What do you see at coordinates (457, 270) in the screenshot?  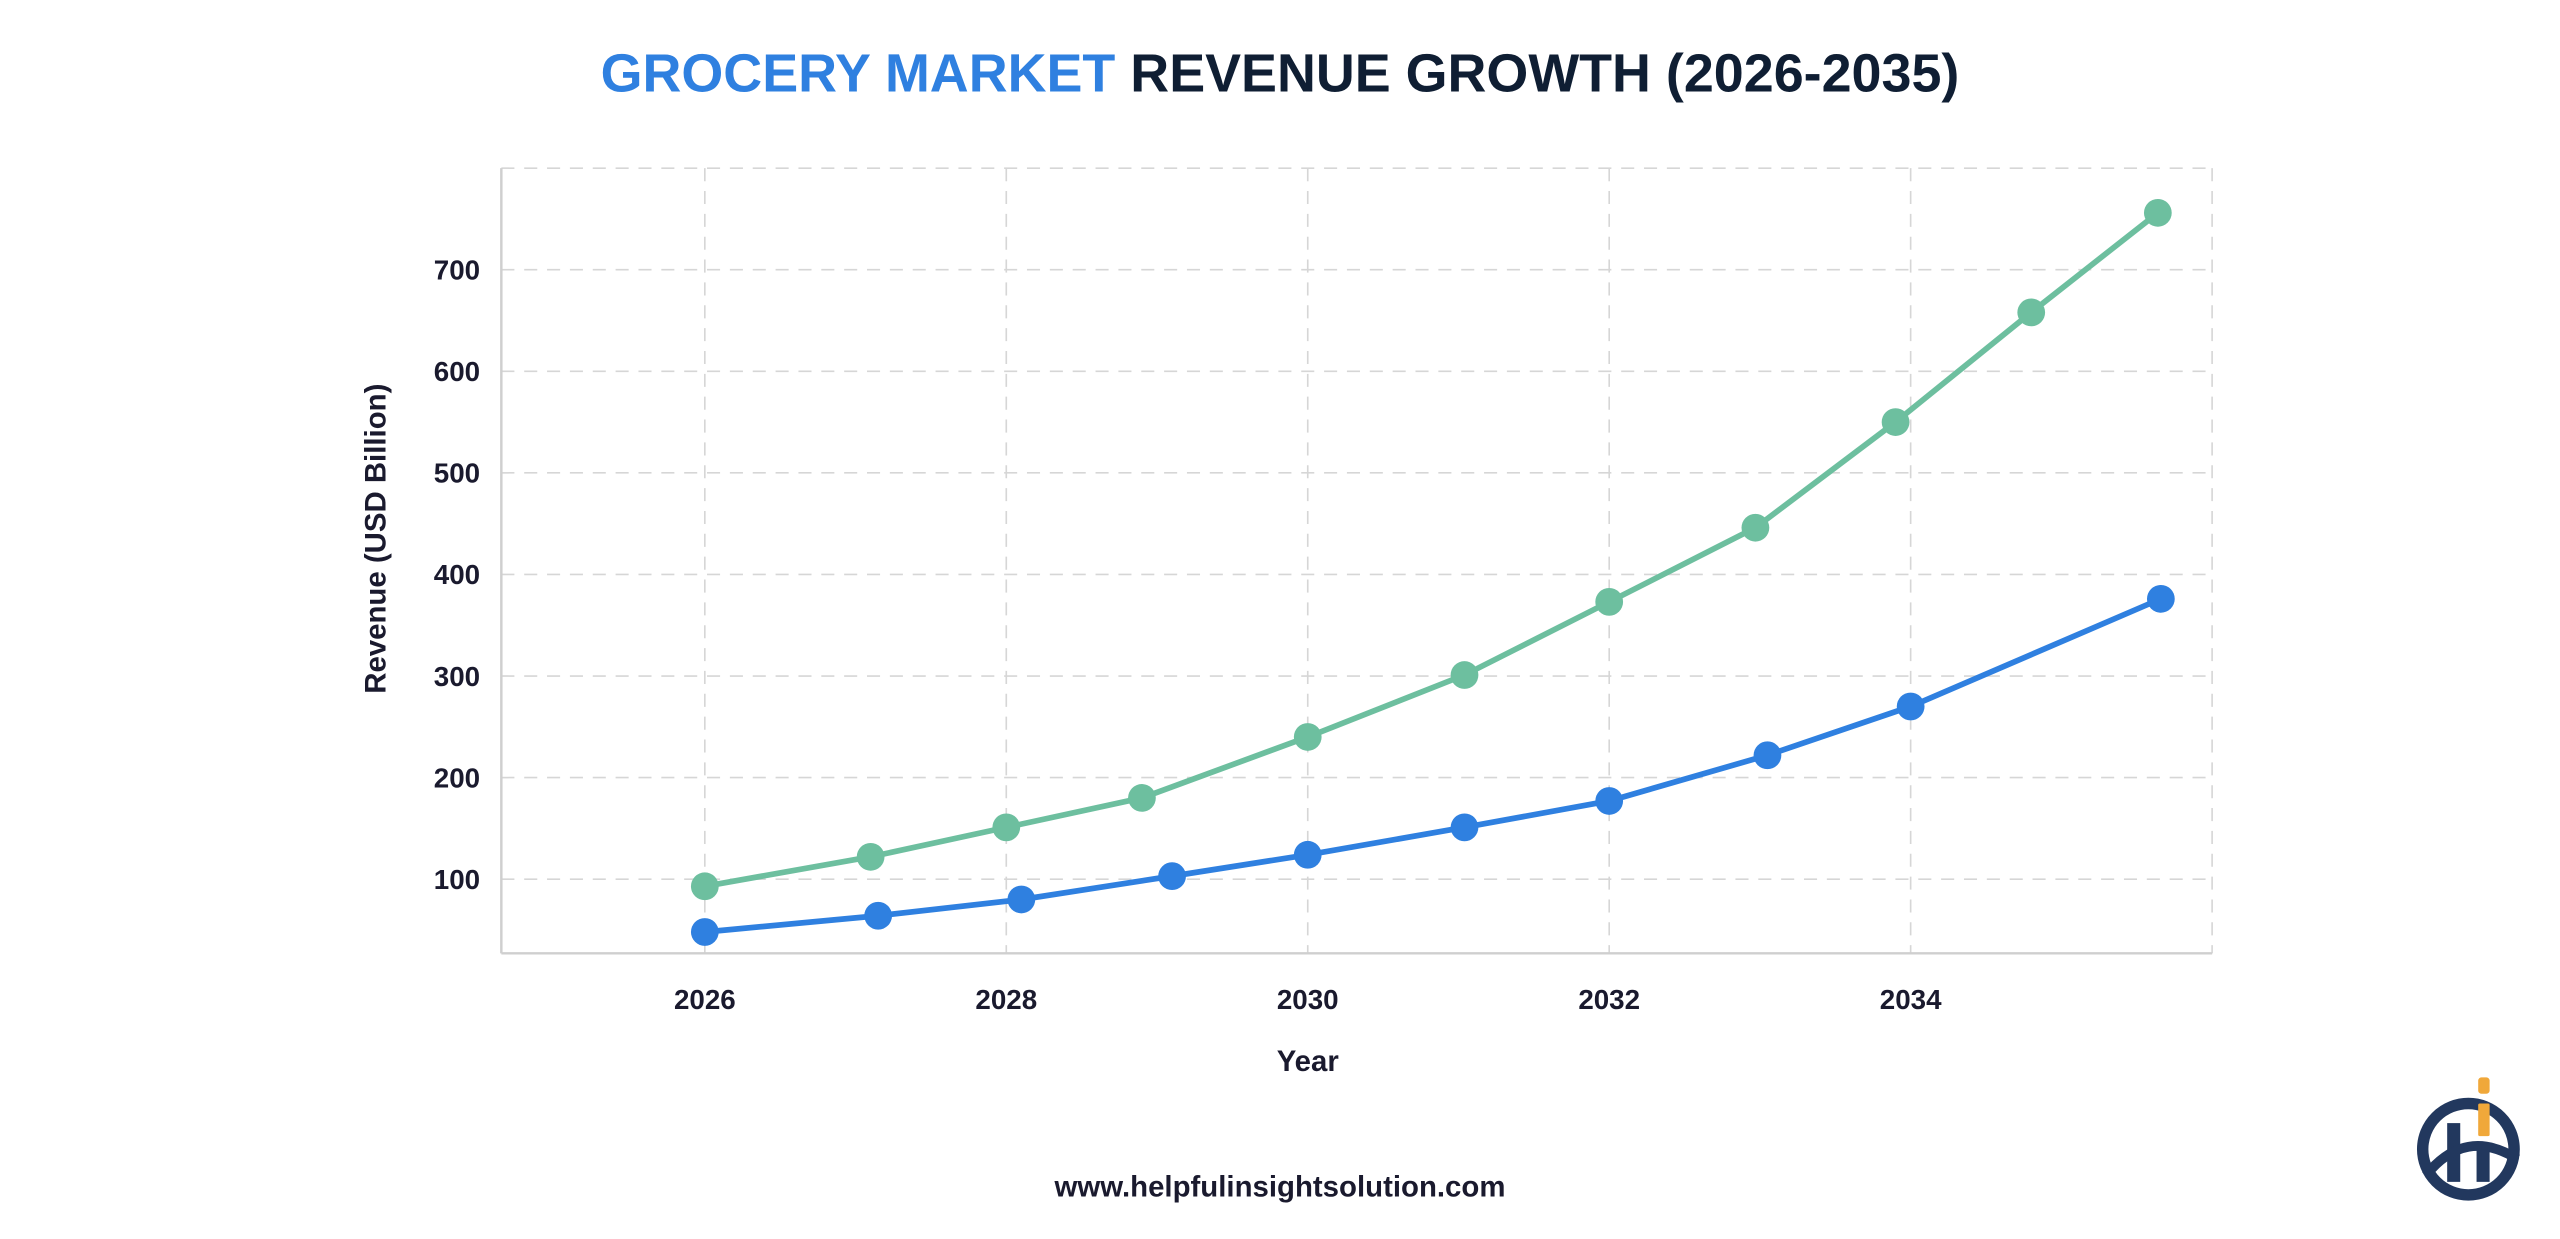 I see `y-tick-label: 700` at bounding box center [457, 270].